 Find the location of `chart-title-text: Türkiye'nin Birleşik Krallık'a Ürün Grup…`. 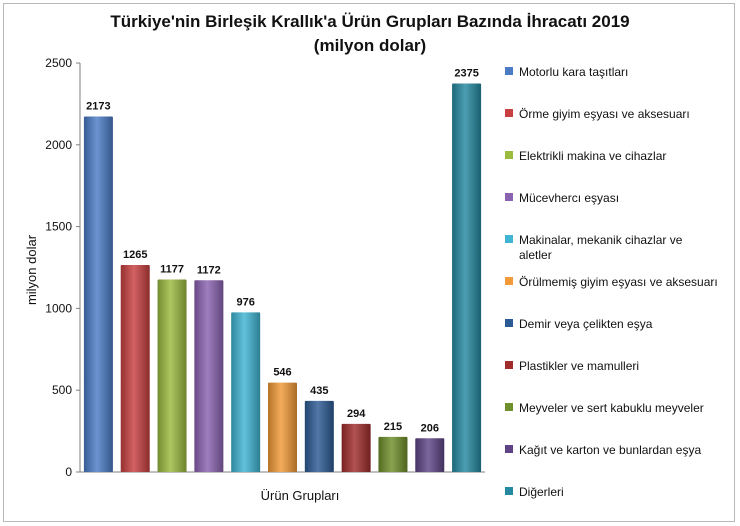

chart-title-text: Türkiye'nin Birleşik Krallık'a Ürün Grup… is located at coordinates (370, 21).